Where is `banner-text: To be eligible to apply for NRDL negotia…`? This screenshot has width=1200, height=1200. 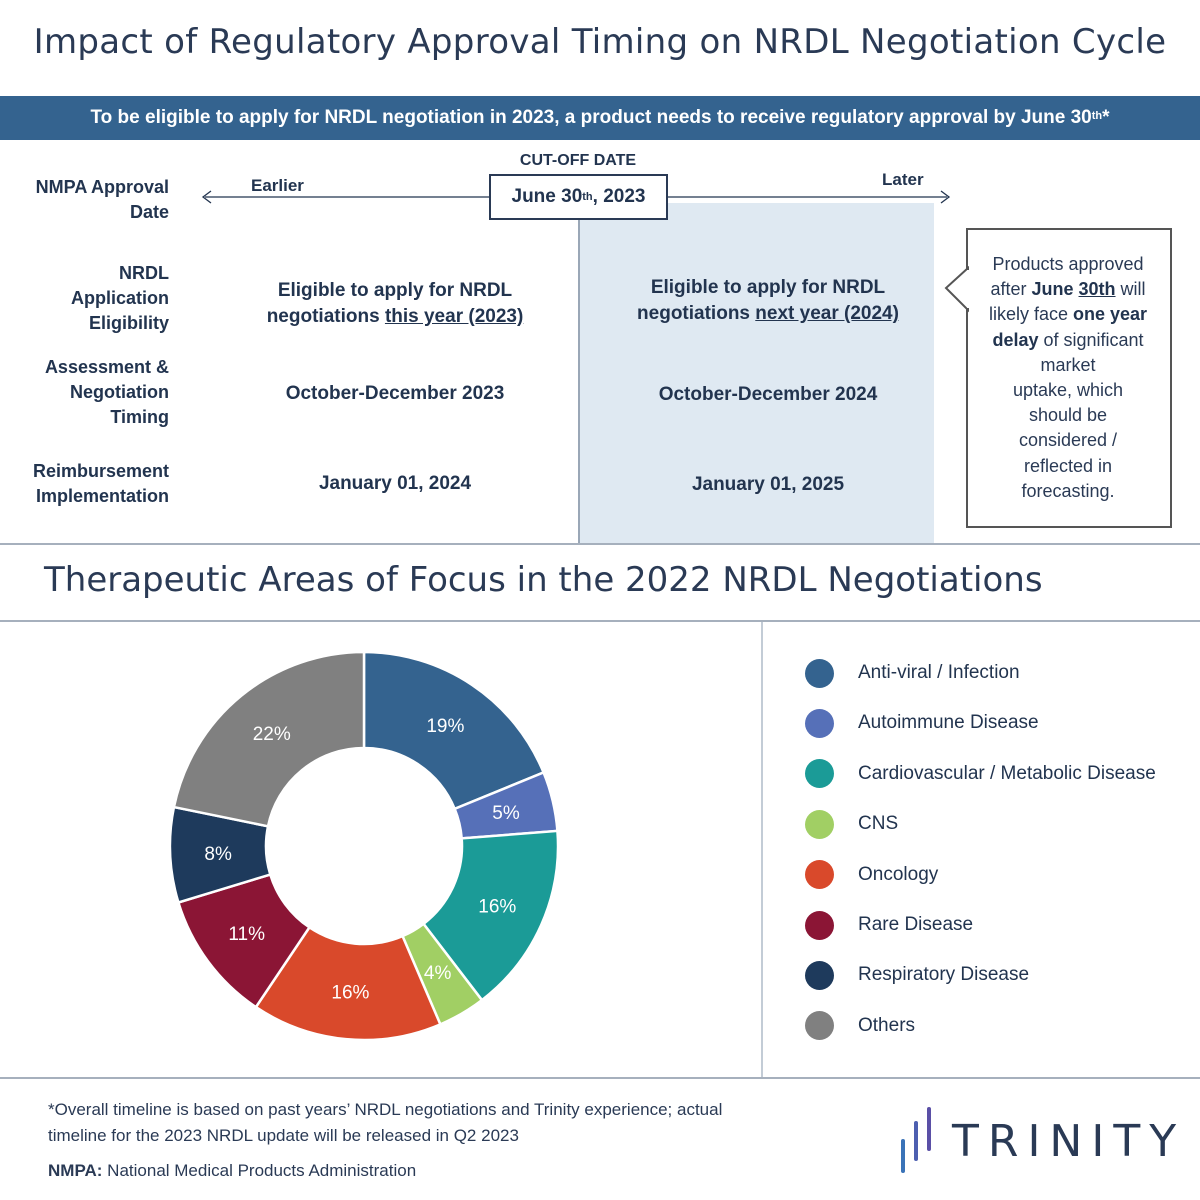 banner-text: To be eligible to apply for NRDL negotia… is located at coordinates (591, 117).